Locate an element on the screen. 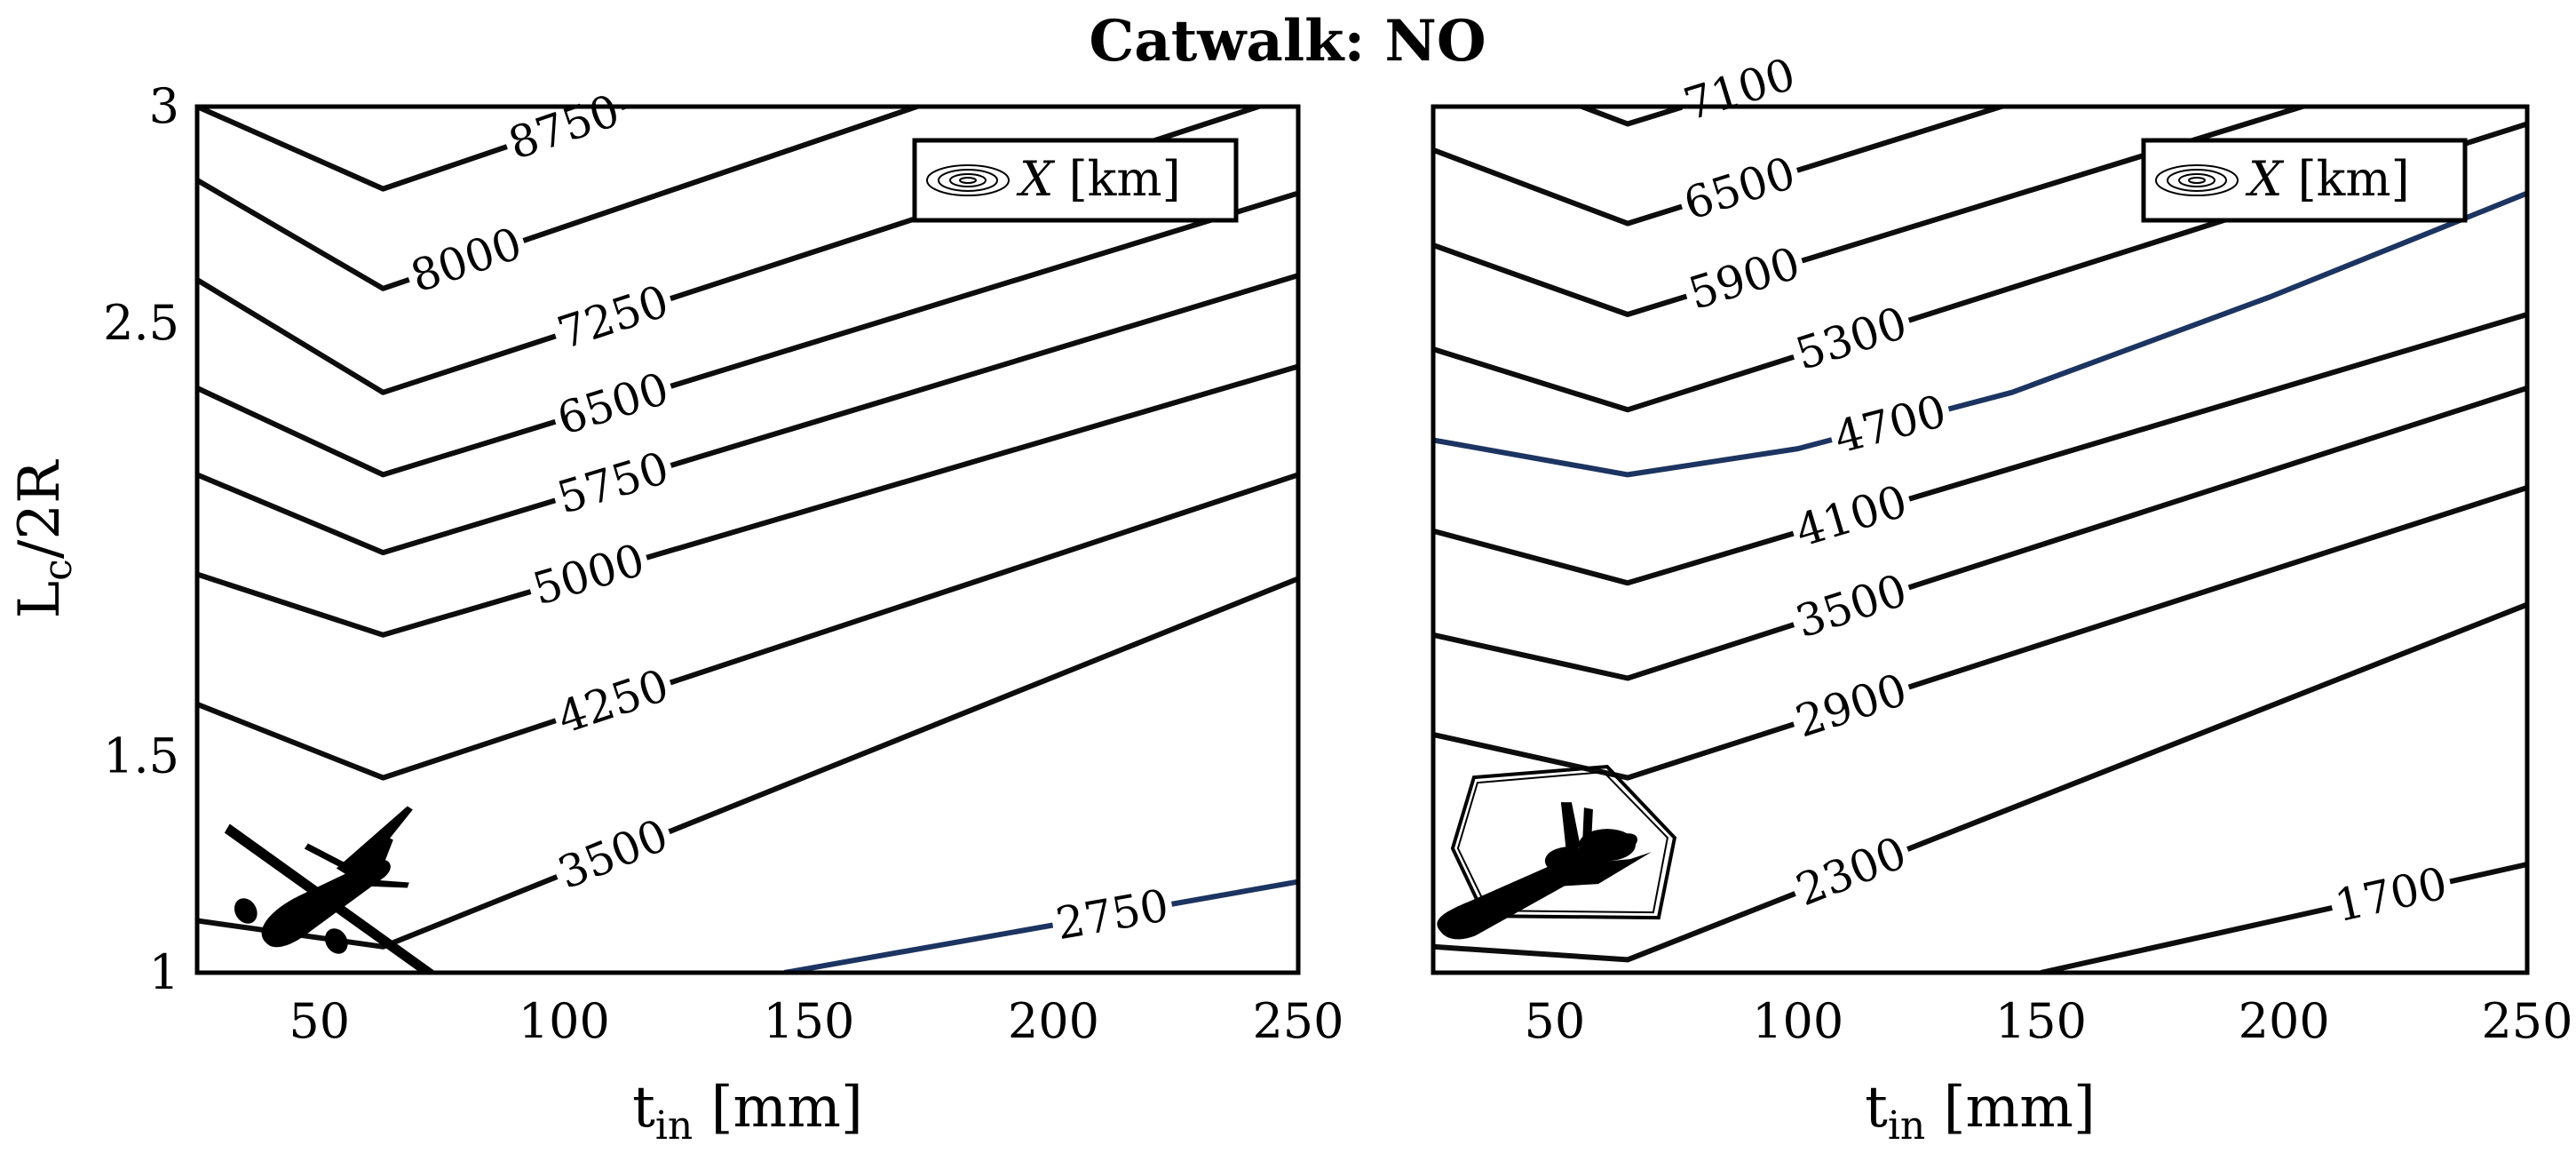  contour-label-group: 5750 is located at coordinates (613, 484).